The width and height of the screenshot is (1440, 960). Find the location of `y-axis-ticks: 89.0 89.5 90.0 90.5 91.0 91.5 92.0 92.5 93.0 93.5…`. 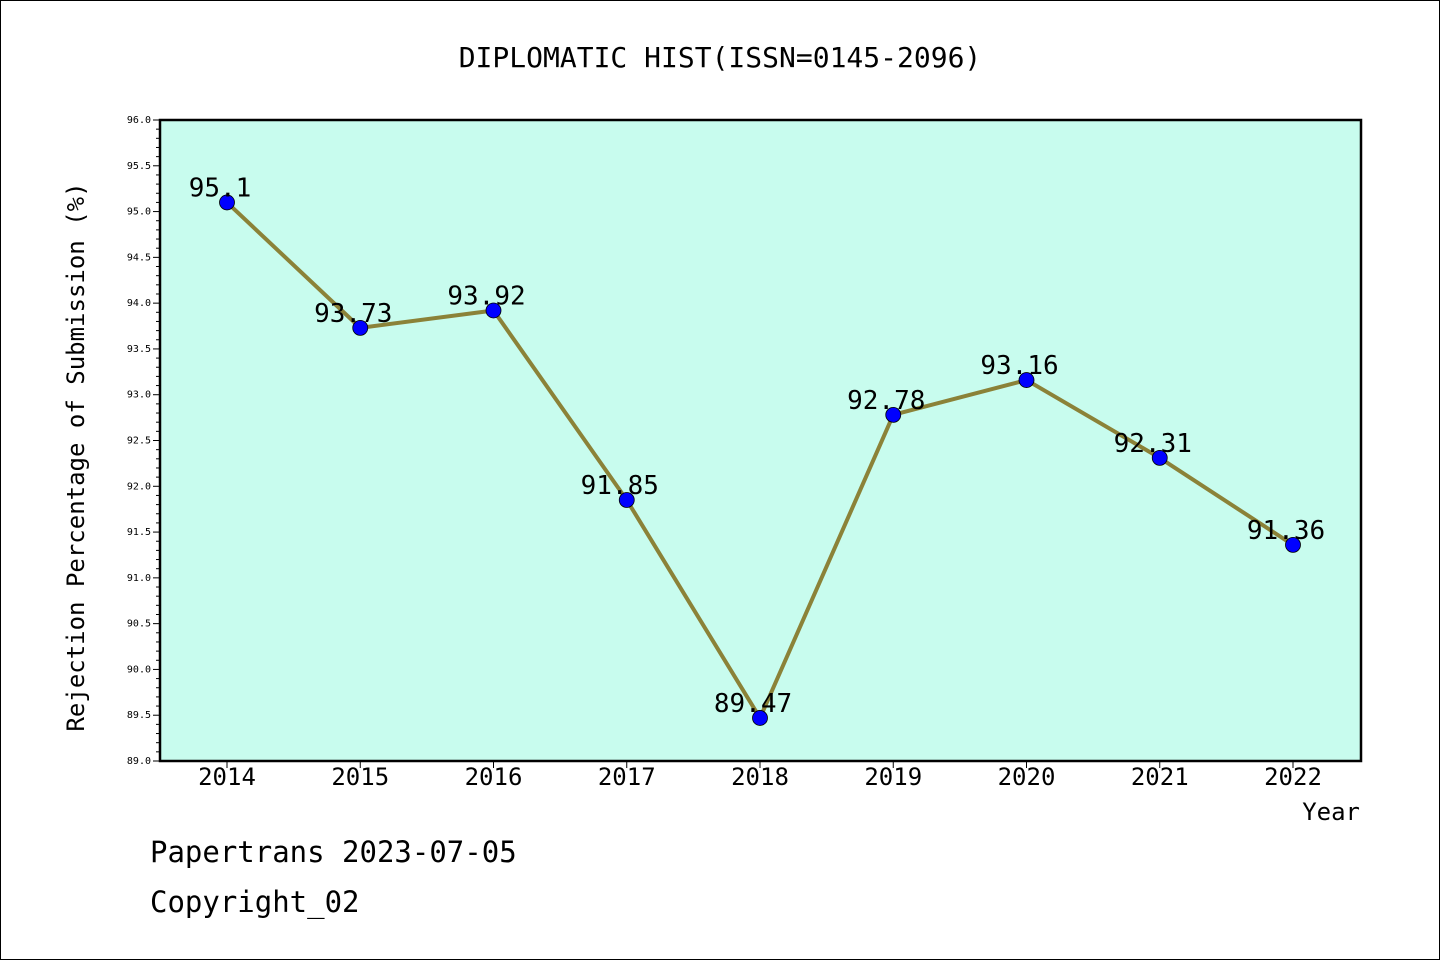

y-axis-ticks: 89.0 89.5 90.0 90.5 91.0 91.5 92.0 92.5 93.0 93.5… is located at coordinates (143, 441).